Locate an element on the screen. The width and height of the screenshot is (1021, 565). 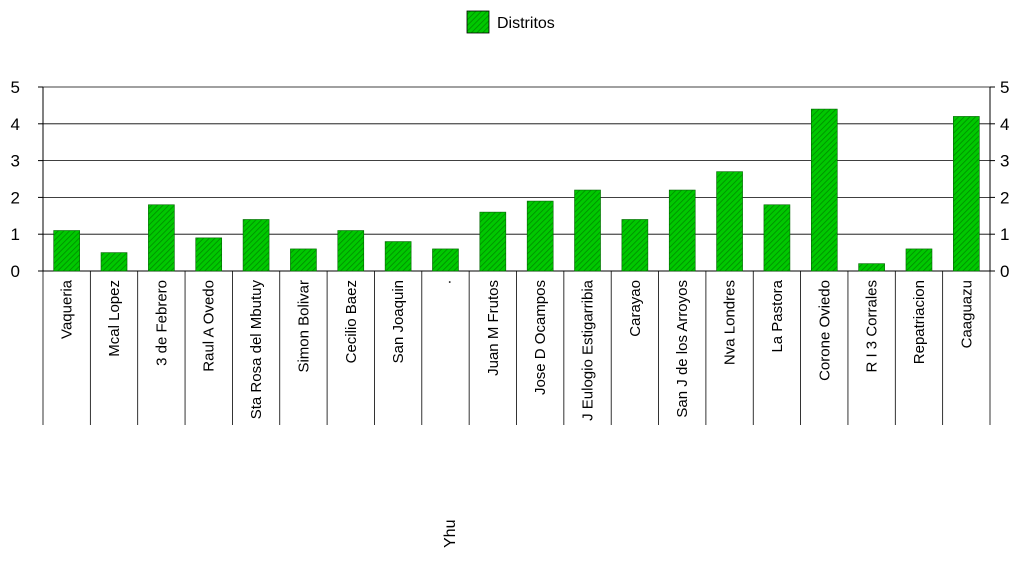
category-label: Cecilio Baez is located at coordinates (351, 321).